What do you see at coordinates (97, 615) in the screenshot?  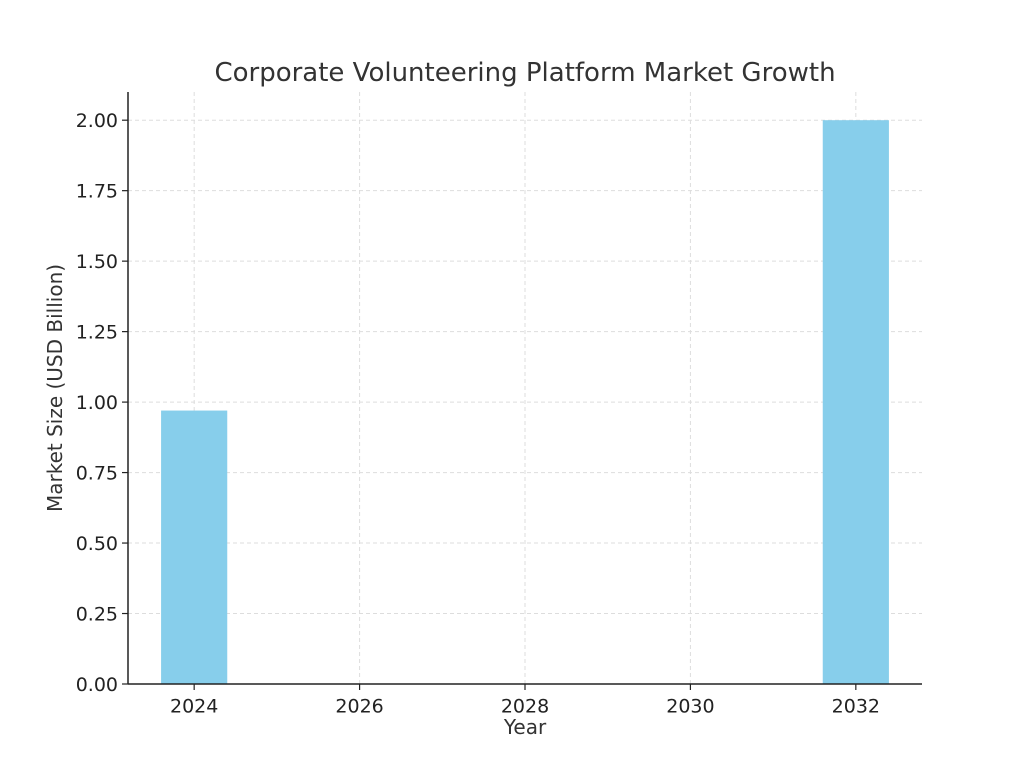 I see `y-tick-label: 0.25` at bounding box center [97, 615].